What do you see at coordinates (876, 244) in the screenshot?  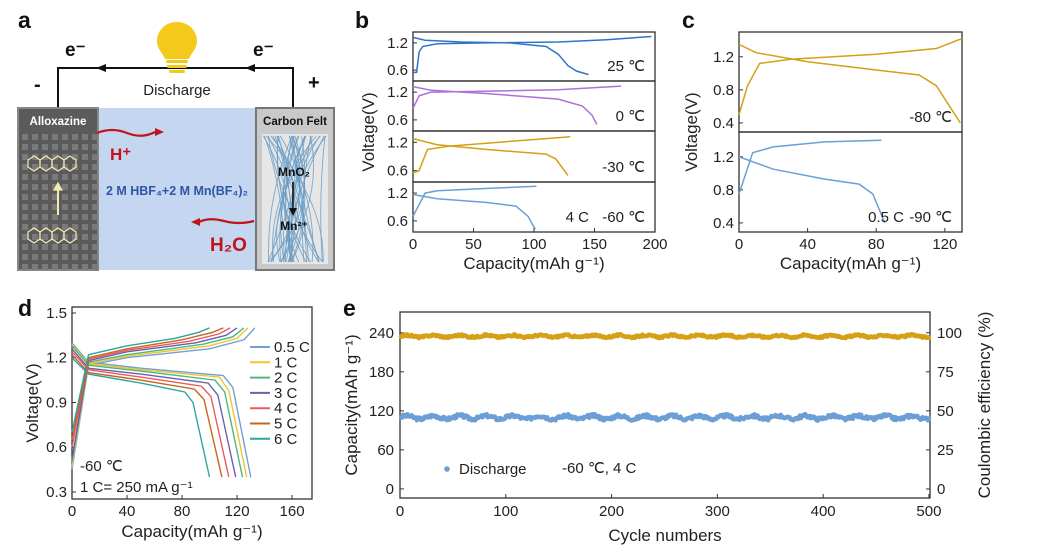 I see `x-tick-label: 80` at bounding box center [876, 244].